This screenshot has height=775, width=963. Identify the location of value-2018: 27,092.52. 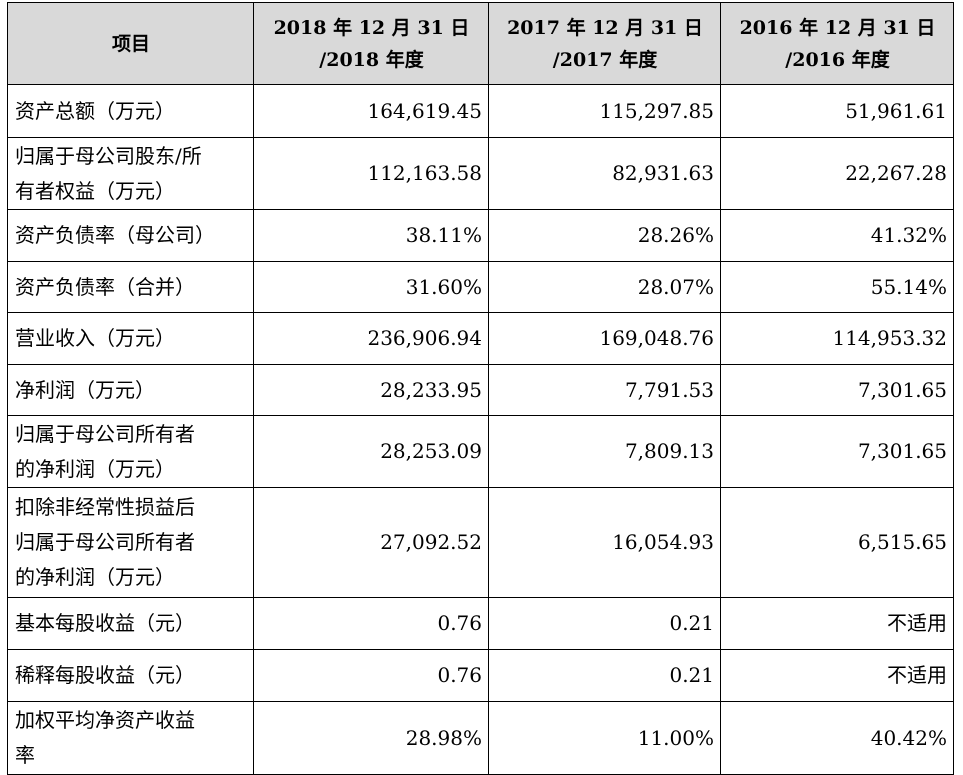
(371, 542).